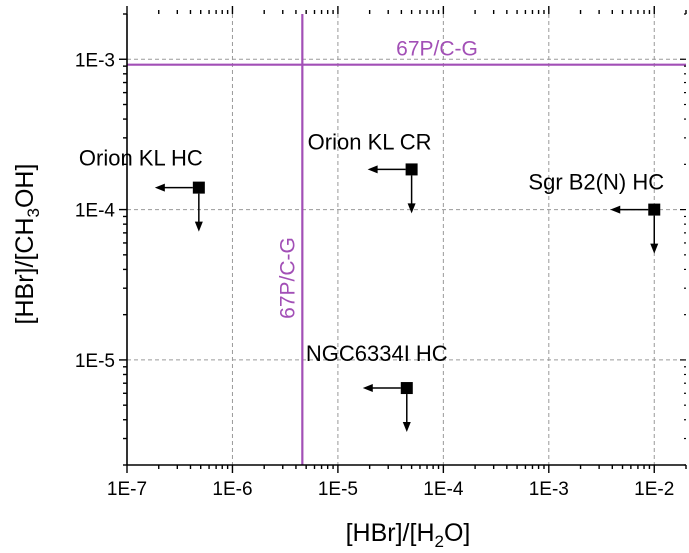  Describe the element at coordinates (439, 541) in the screenshot. I see `x-axis-title-subscript: 2` at that location.